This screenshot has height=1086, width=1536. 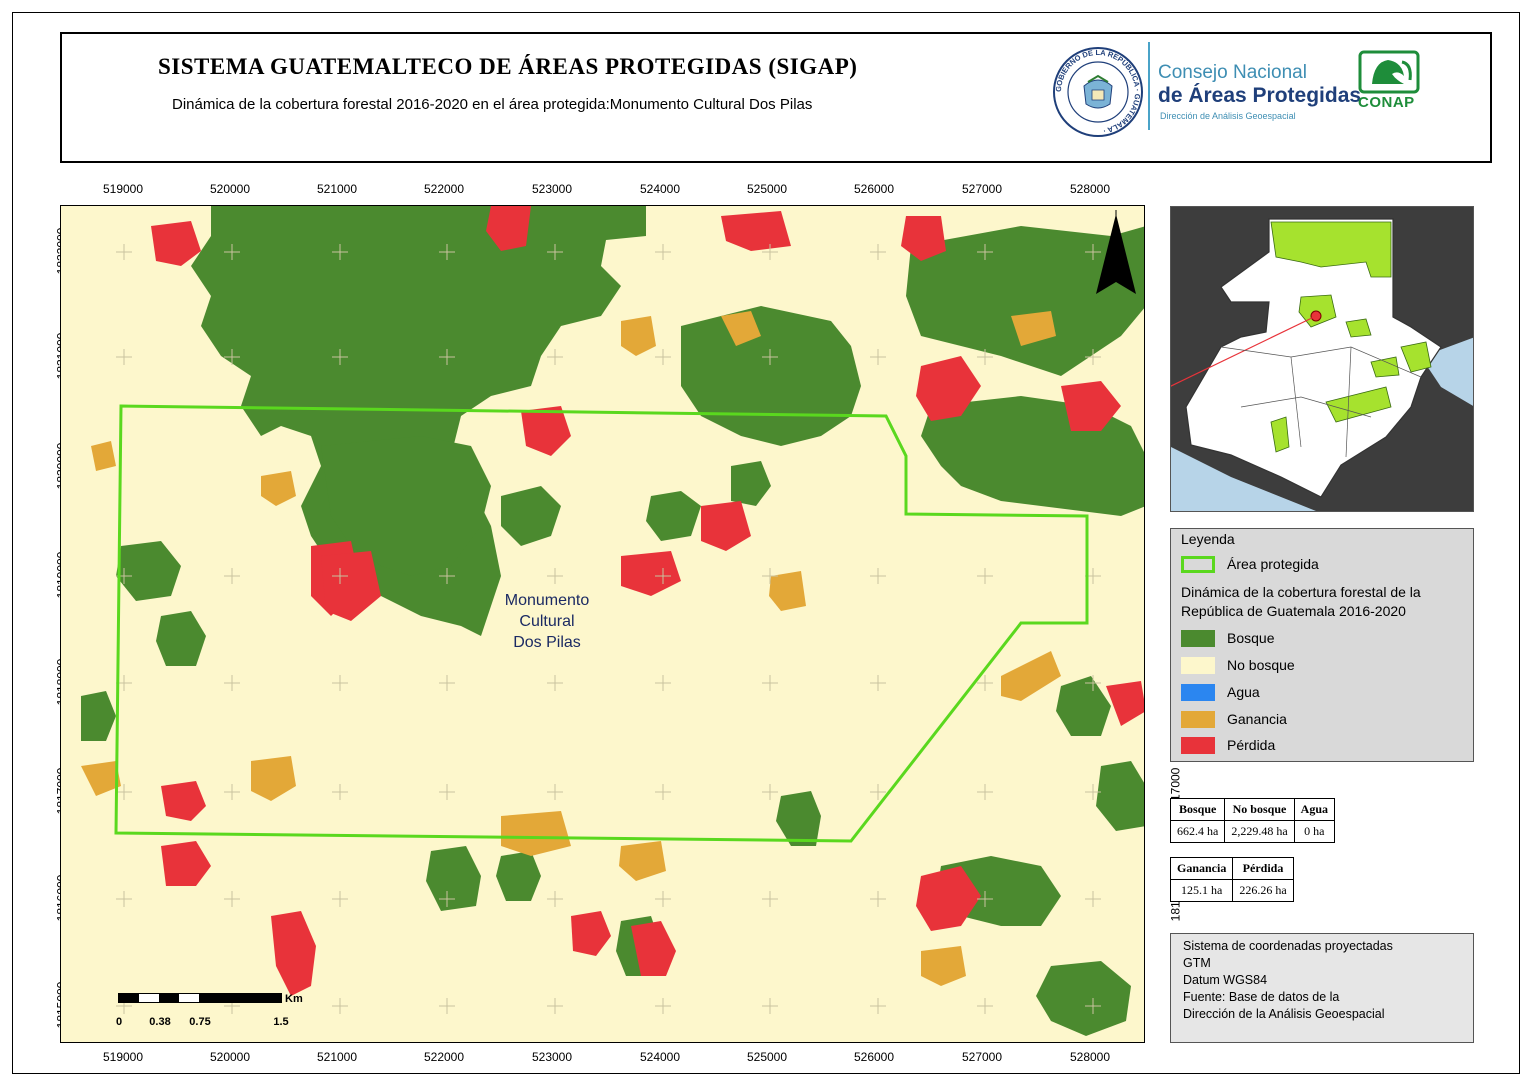 What do you see at coordinates (1208, 539) in the screenshot?
I see `legend-title: Leyenda` at bounding box center [1208, 539].